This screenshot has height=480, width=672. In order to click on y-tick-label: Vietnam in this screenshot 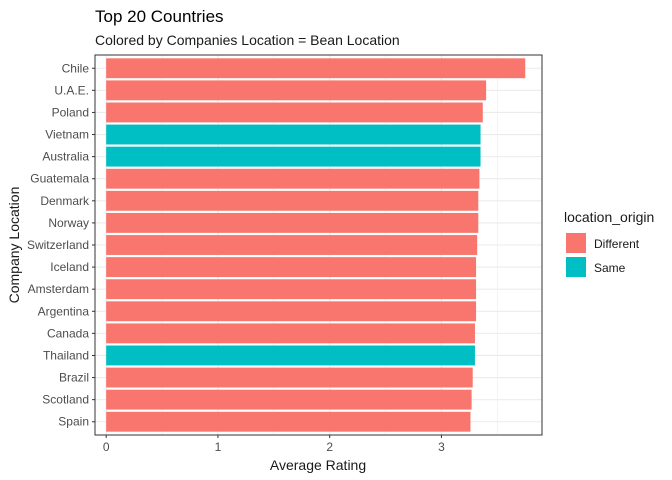, I will do `click(67, 135)`.